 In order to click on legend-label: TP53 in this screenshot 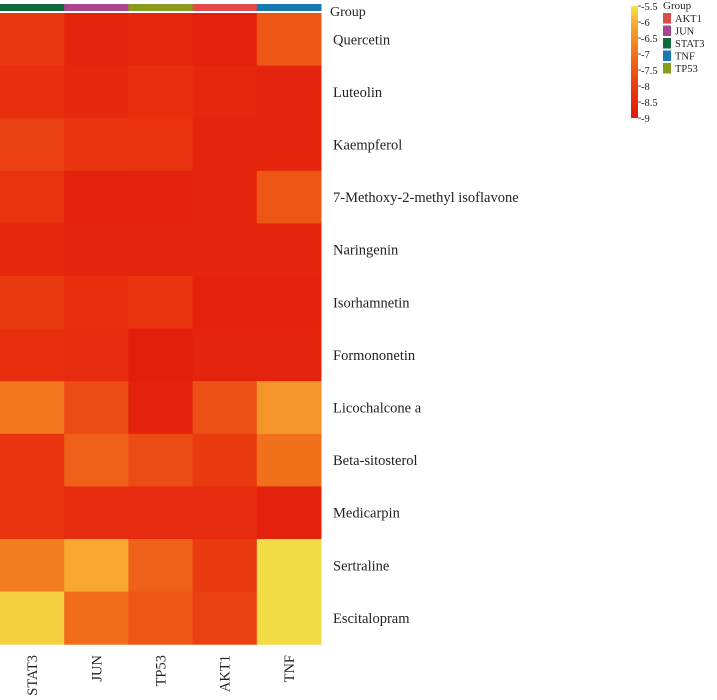, I will do `click(686, 69)`.